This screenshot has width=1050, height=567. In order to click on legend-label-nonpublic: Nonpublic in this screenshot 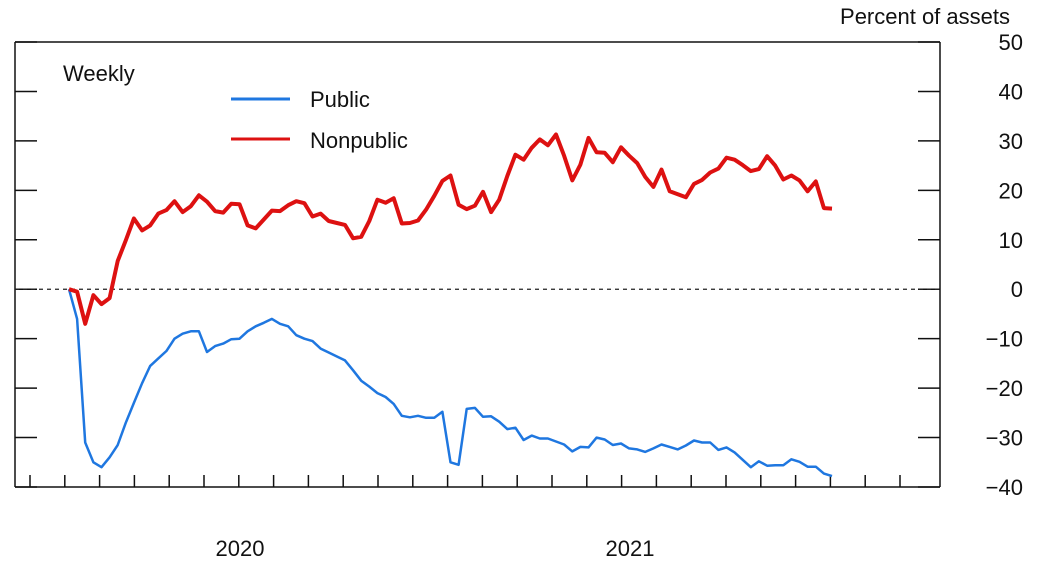, I will do `click(359, 140)`.